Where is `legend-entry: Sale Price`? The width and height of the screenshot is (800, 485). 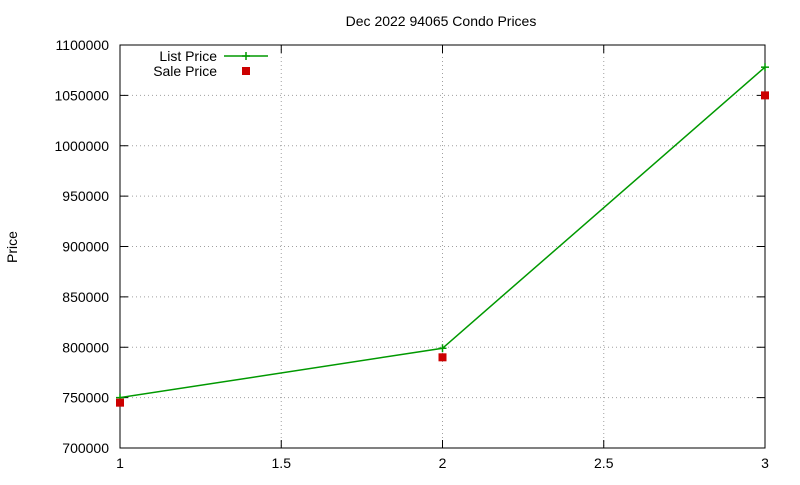 legend-entry: Sale Price is located at coordinates (201, 71).